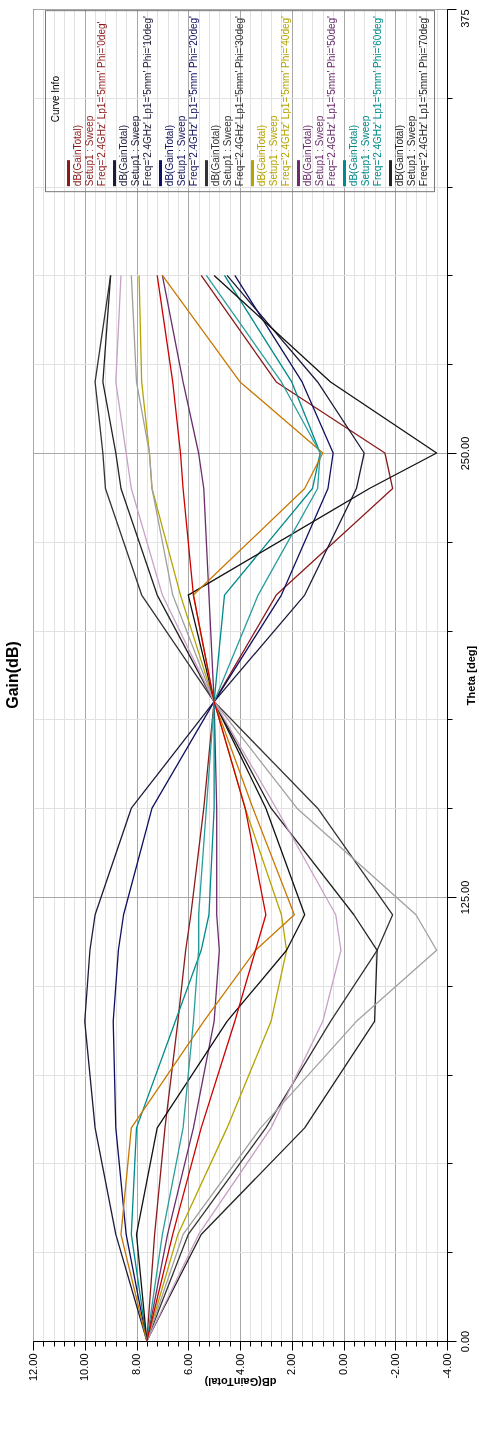 This screenshot has height=1433, width=479. I want to click on text: Gain(dB), so click(12, 675).